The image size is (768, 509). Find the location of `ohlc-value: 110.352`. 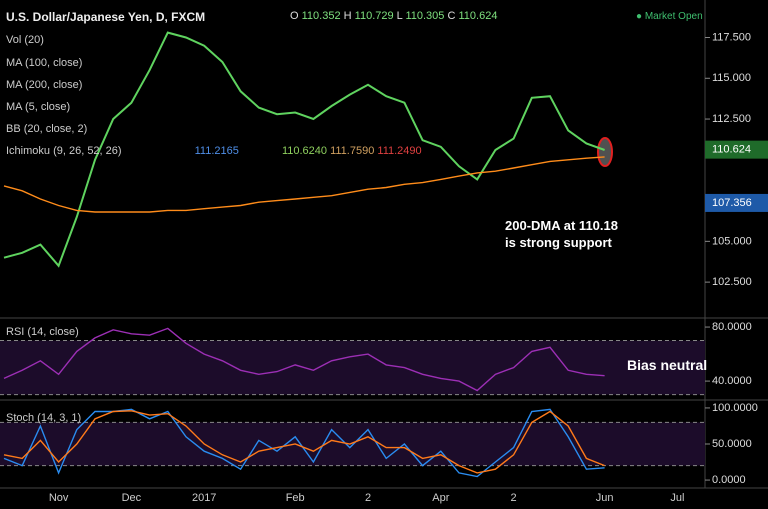

ohlc-value: 110.352 is located at coordinates (321, 16).